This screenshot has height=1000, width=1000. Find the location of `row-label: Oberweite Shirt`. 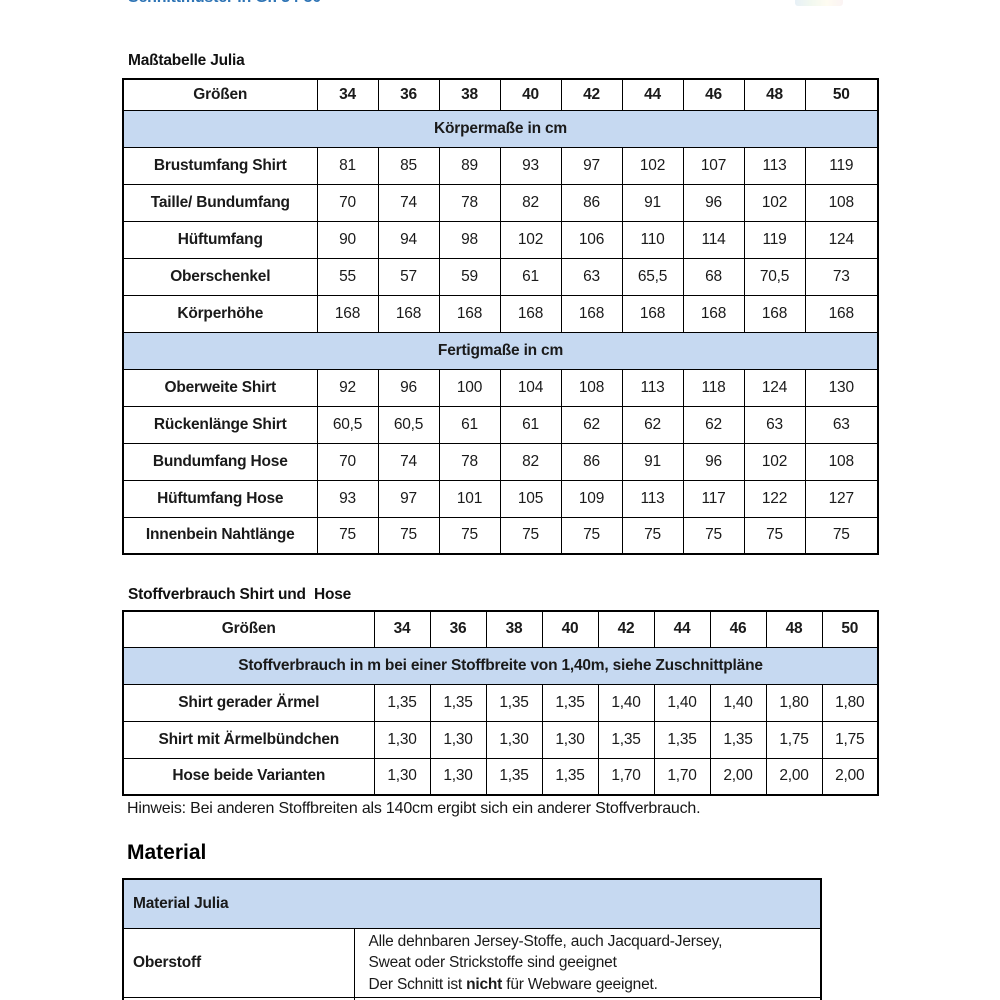

row-label: Oberweite Shirt is located at coordinates (220, 387).